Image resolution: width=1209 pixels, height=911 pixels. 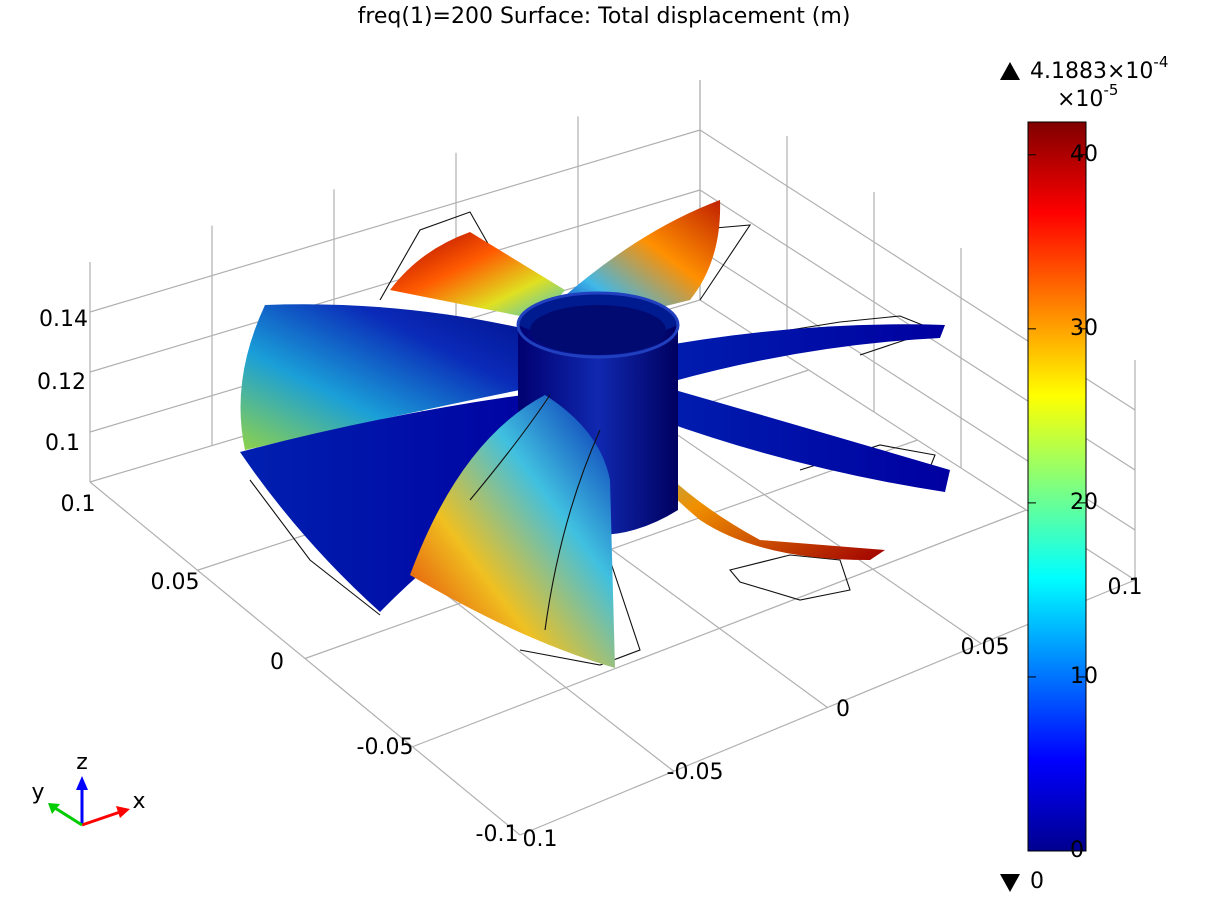 What do you see at coordinates (695, 772) in the screenshot?
I see `x-tick-label: -0.05` at bounding box center [695, 772].